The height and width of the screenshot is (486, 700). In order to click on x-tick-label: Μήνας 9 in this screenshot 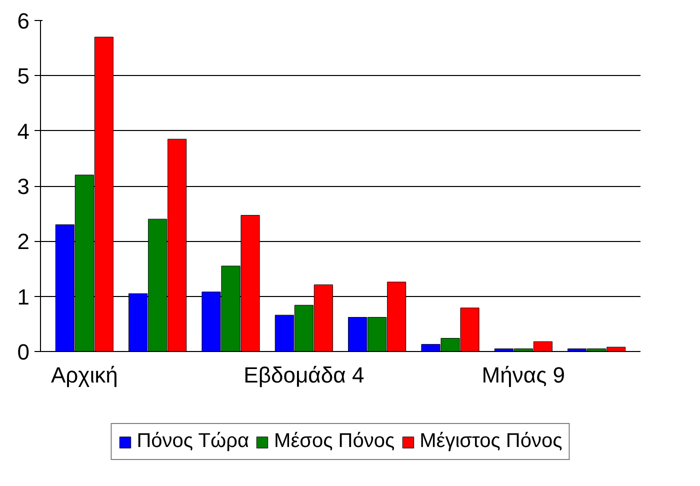, I will do `click(524, 375)`.